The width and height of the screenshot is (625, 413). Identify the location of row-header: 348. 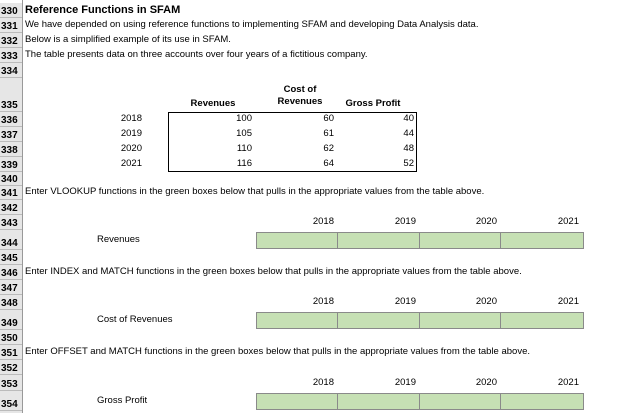
(11, 302).